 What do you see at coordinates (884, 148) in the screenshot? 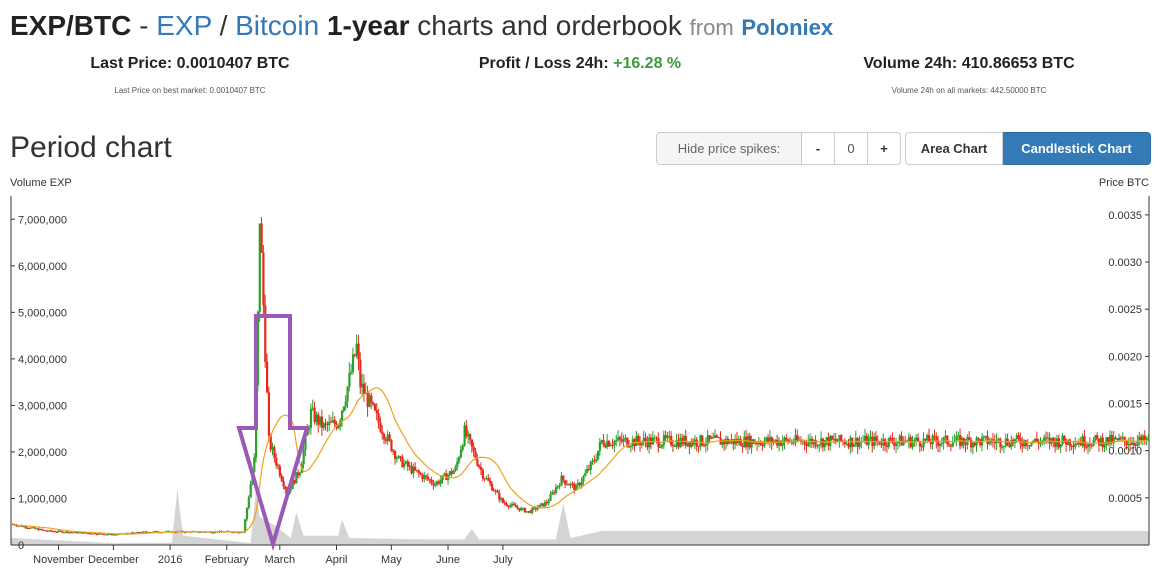
I see `spikes-increase-button: +` at bounding box center [884, 148].